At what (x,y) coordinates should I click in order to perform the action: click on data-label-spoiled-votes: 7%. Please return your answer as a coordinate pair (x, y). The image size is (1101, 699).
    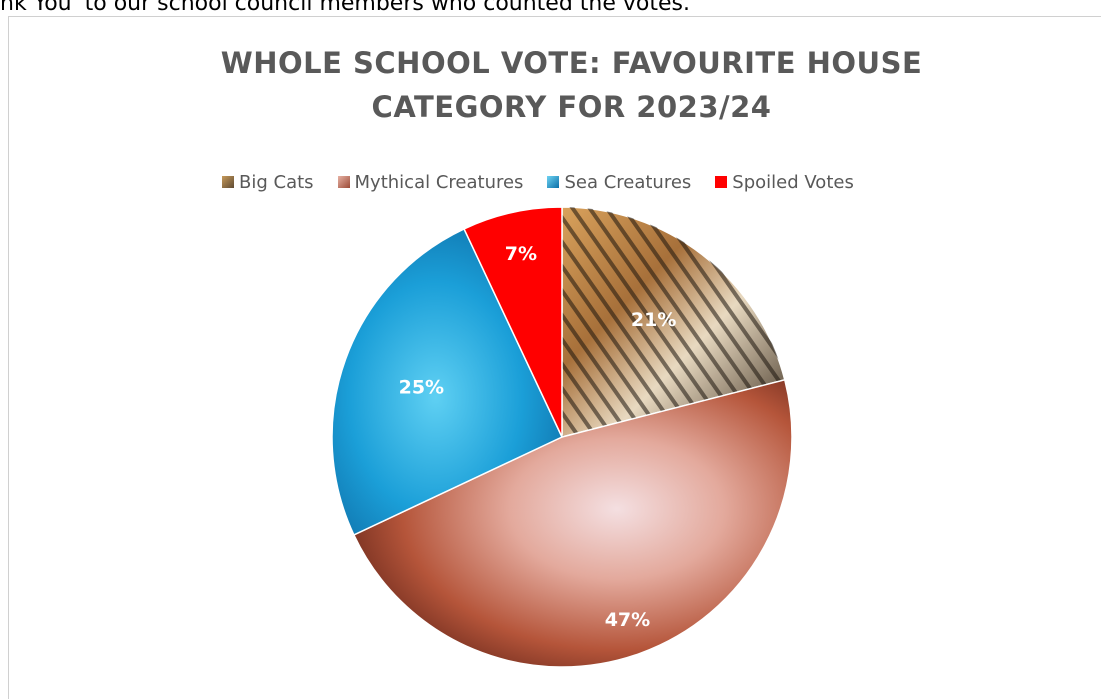
    Looking at the image, I should click on (521, 254).